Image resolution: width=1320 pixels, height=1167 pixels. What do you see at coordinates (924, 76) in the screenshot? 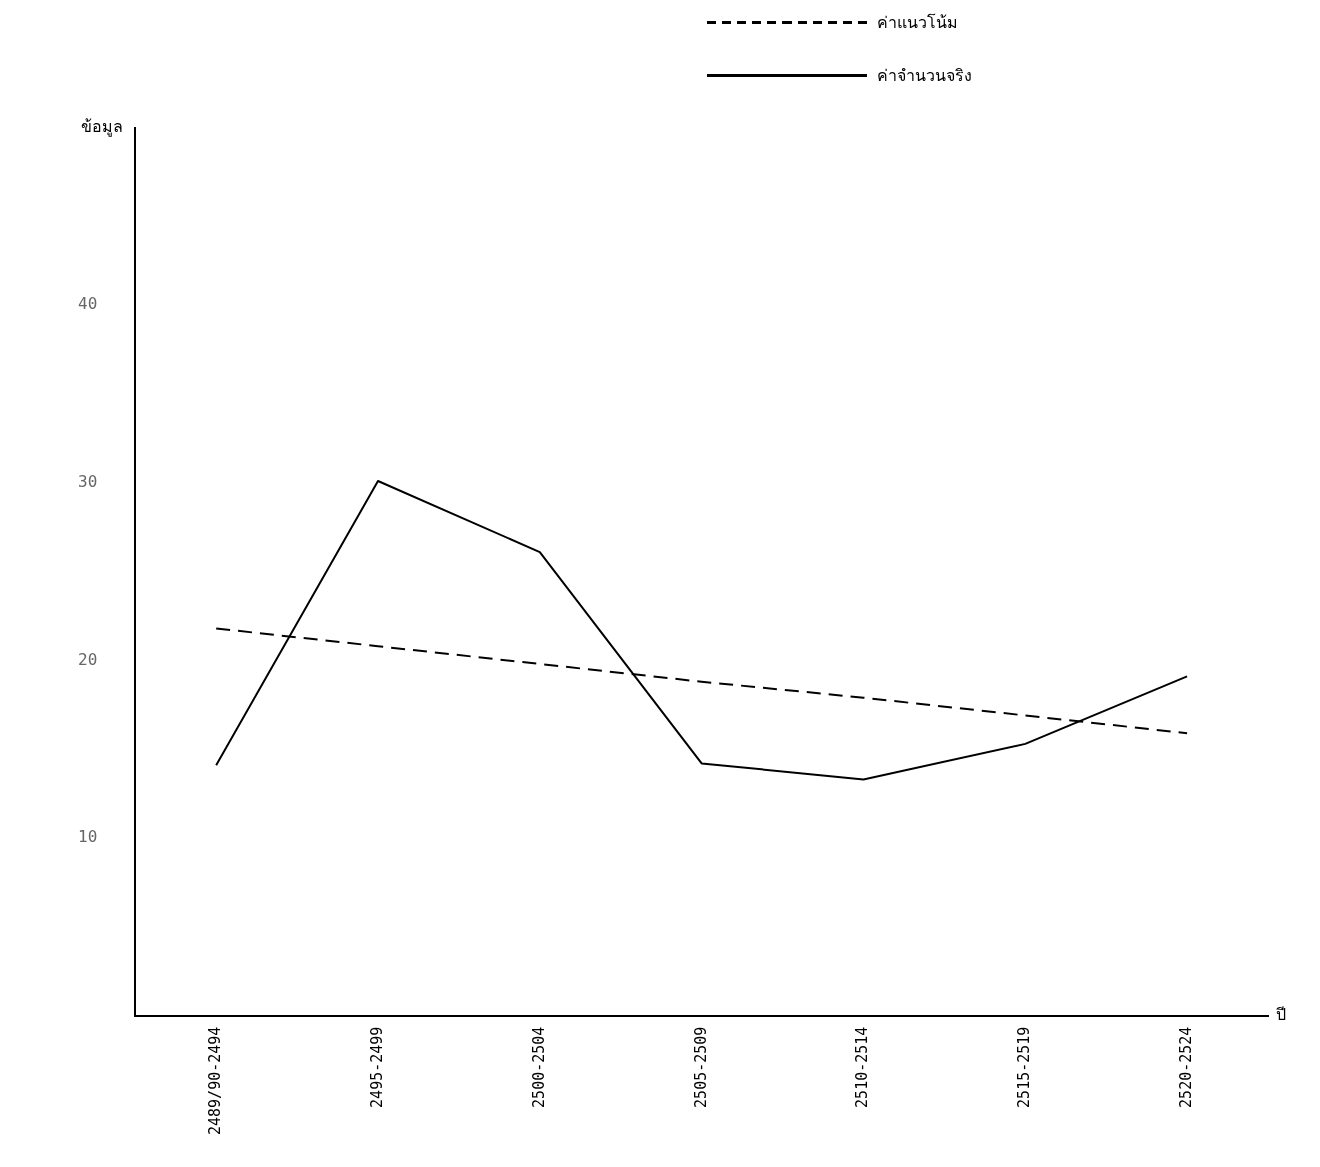
I see `legend-label: ค่าจำนวนจริง` at bounding box center [924, 76].